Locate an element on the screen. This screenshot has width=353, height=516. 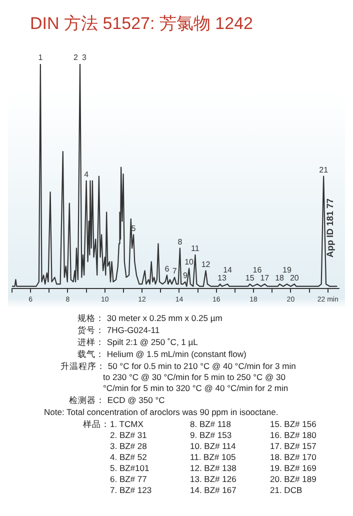
text: 8. BZ# 118 is located at coordinates (211, 424).